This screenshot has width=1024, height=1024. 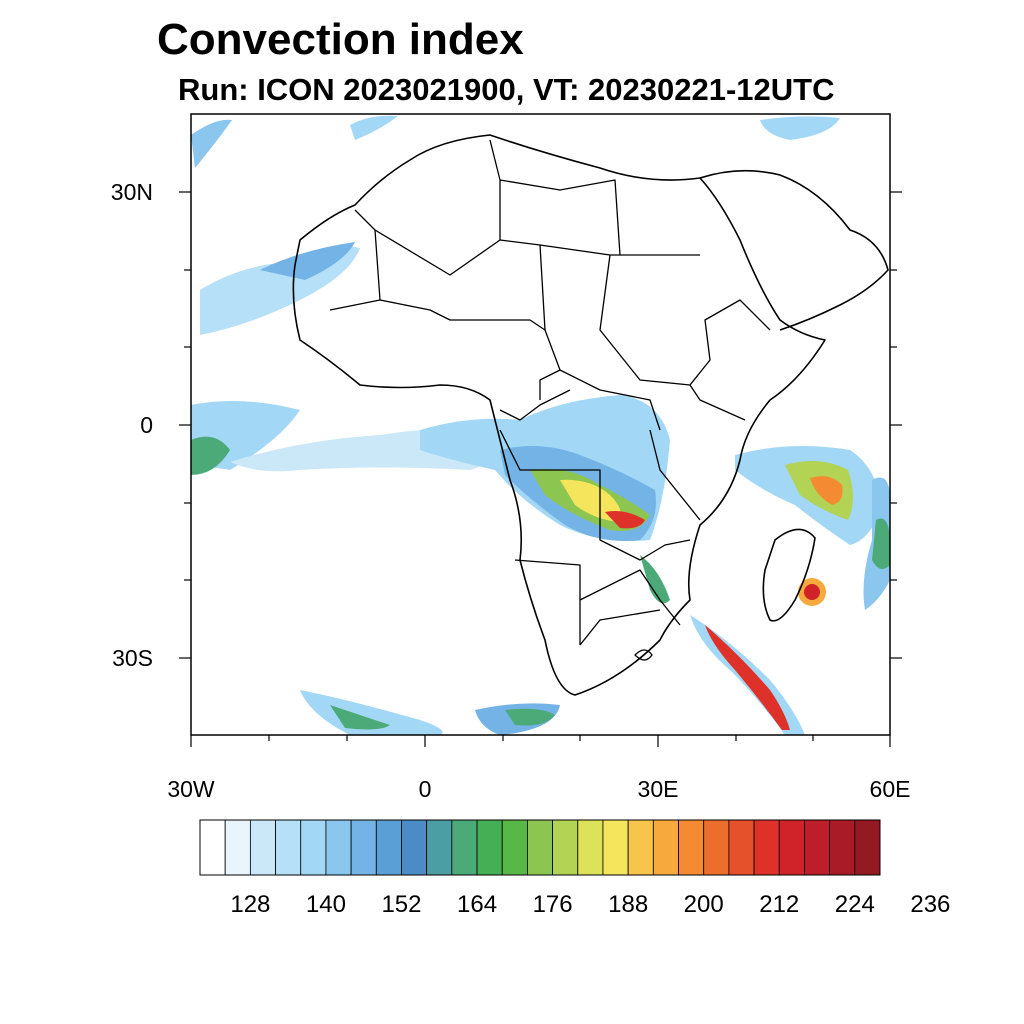 What do you see at coordinates (401, 904) in the screenshot?
I see `colorbar-label-152: 152` at bounding box center [401, 904].